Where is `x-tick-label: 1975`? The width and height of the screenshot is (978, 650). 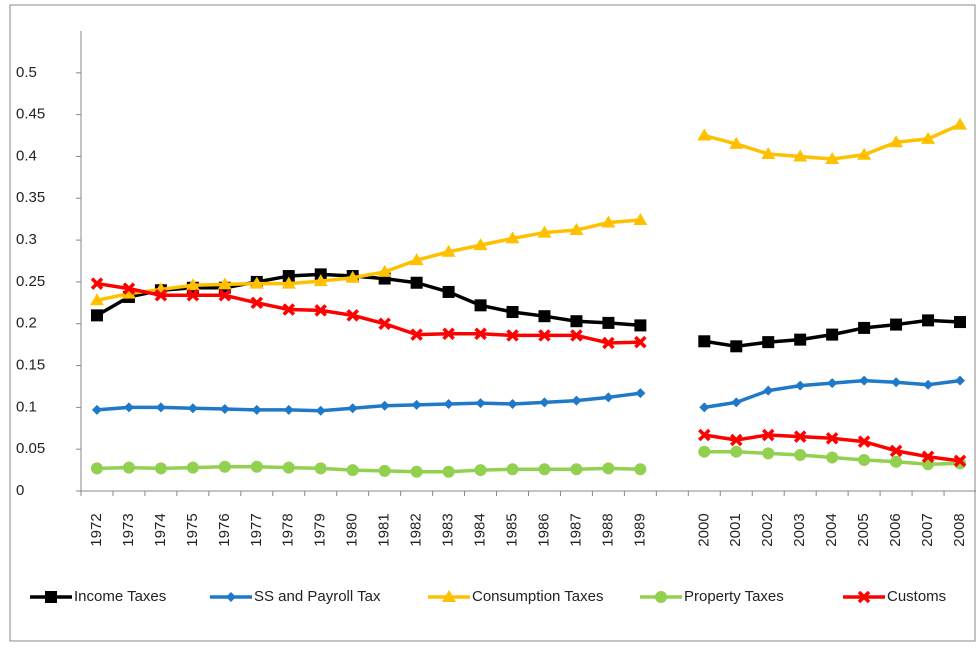
x-tick-label: 1975 is located at coordinates (192, 529).